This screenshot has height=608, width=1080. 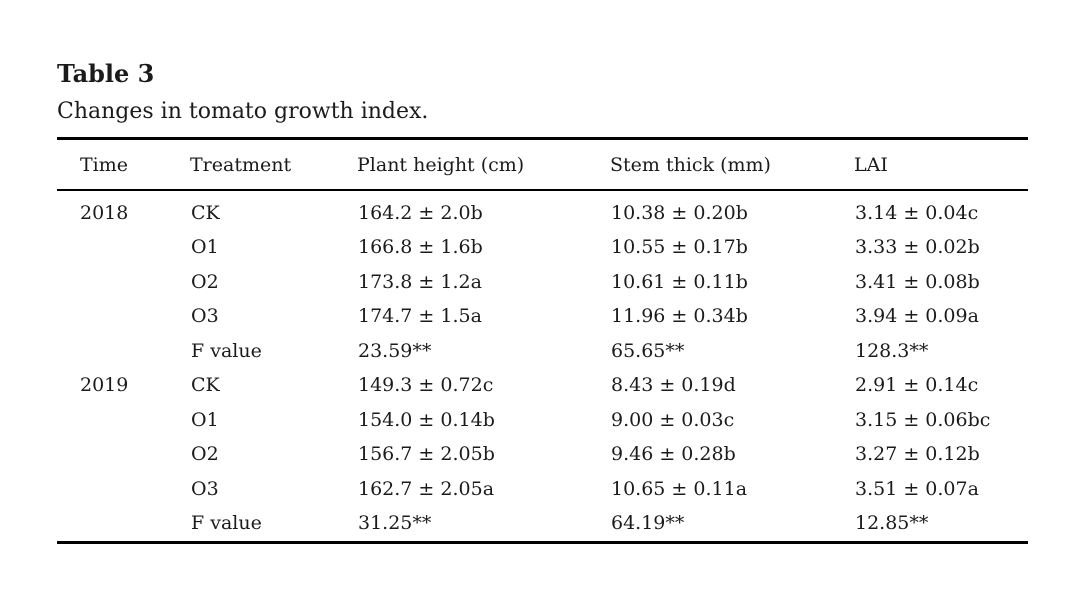 What do you see at coordinates (679, 281) in the screenshot?
I see `cell-stem-thick: 10.61 ± 0.11b` at bounding box center [679, 281].